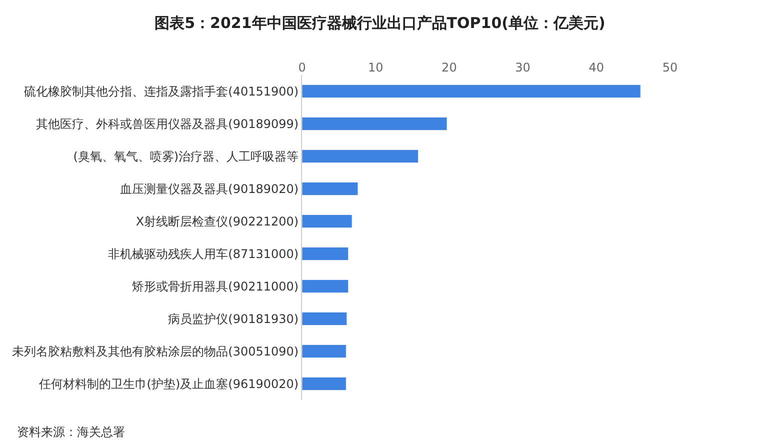 This screenshot has height=440, width=760. Describe the element at coordinates (215, 286) in the screenshot. I see `y-tick-label: 矫形或骨折用器具(90211000)` at that location.